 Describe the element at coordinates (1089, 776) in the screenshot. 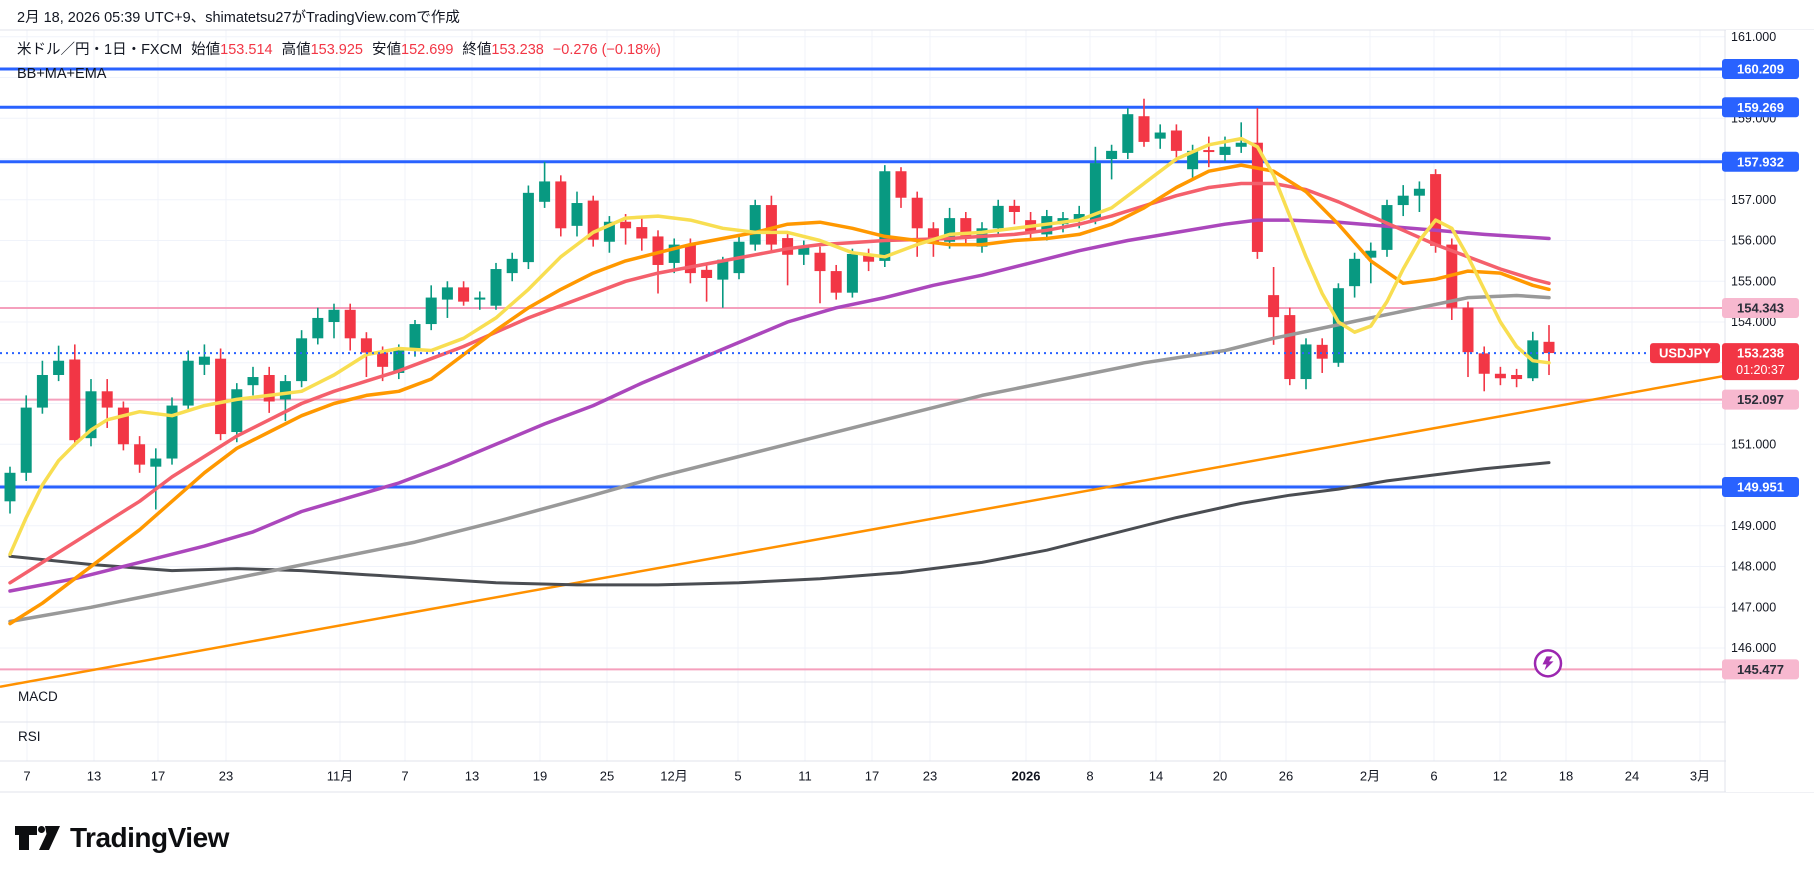

I see `time-tick-label: 8` at that location.